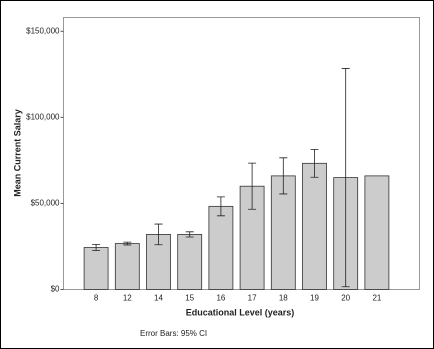 This screenshot has width=434, height=349. What do you see at coordinates (173, 333) in the screenshot?
I see `note: Error Bars: 95% CI` at bounding box center [173, 333].